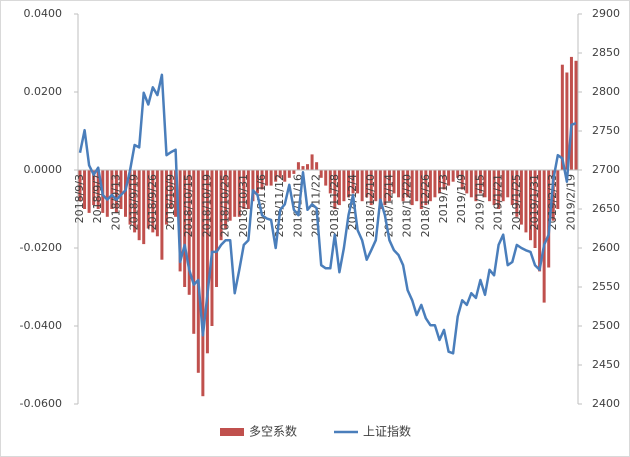  I want to click on x-tick-label: 2018/11/6, so click(261, 202).